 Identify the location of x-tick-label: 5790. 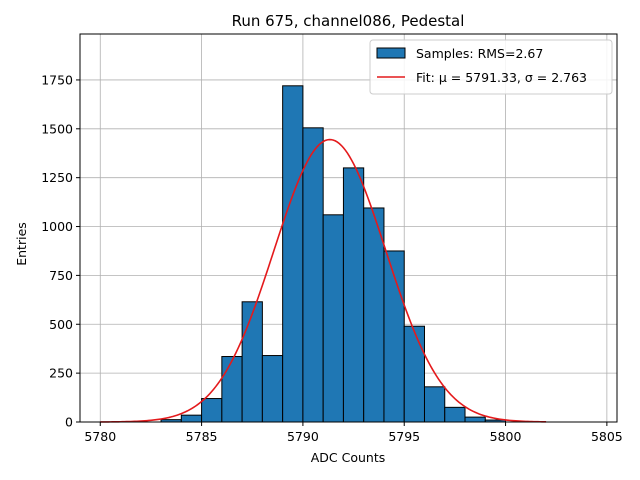
(303, 436).